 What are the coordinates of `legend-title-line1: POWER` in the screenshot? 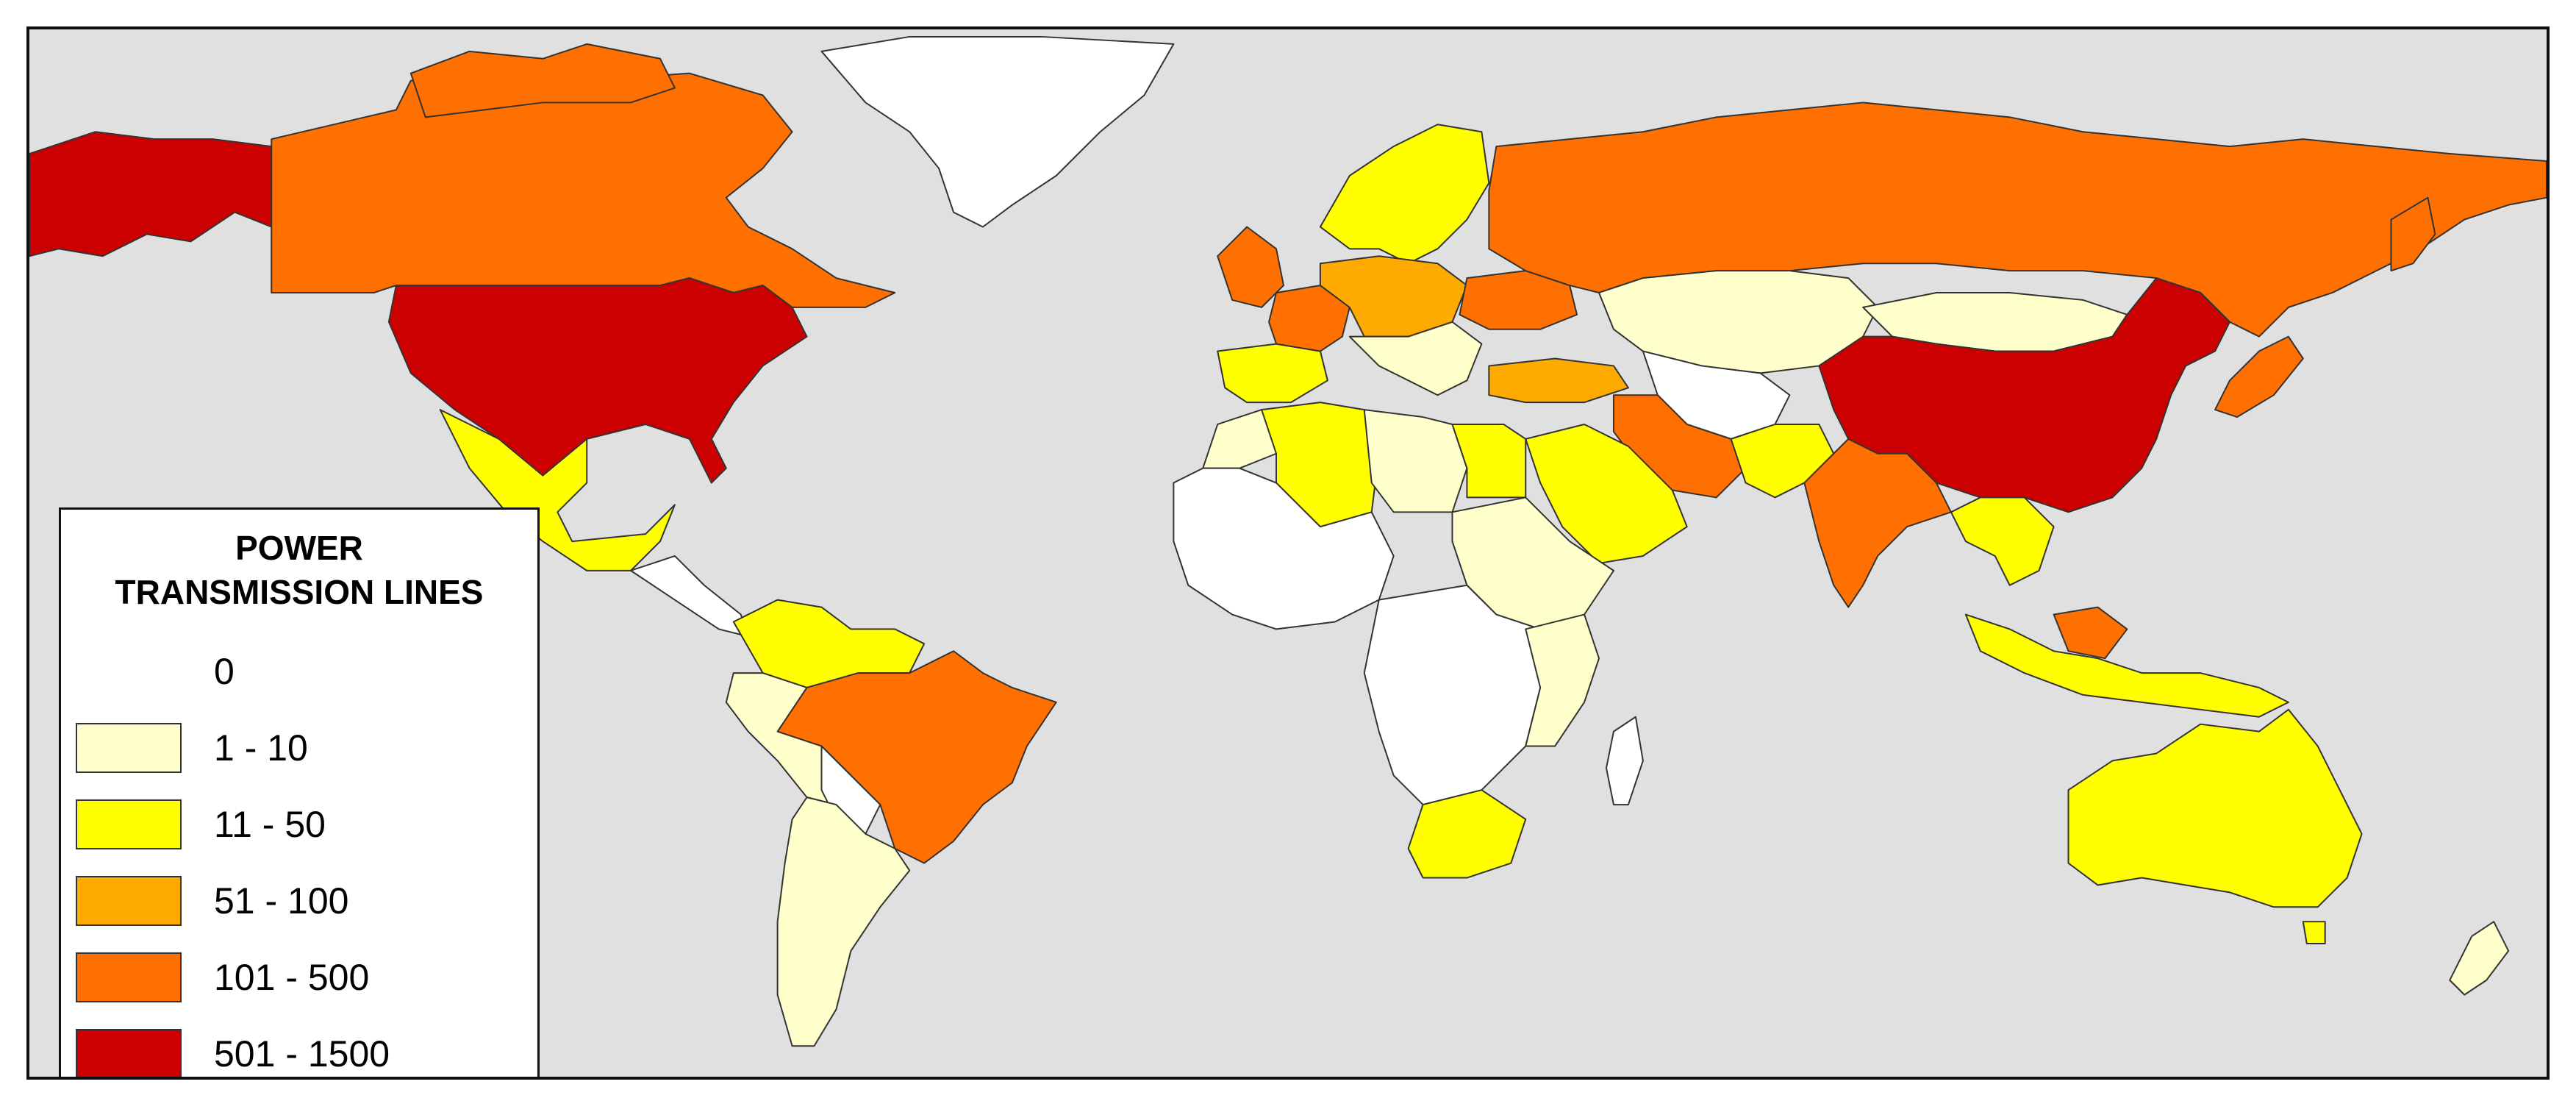 It's located at (299, 548).